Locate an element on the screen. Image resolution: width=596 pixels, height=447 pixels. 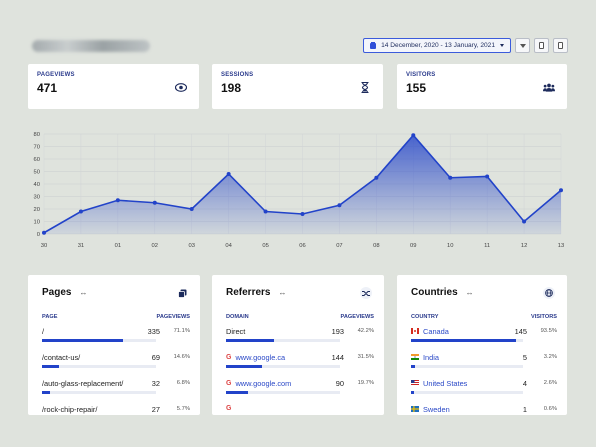
toolbar: 14 December, 2020 - 13 January, 2021 is located at coordinates (465, 45).